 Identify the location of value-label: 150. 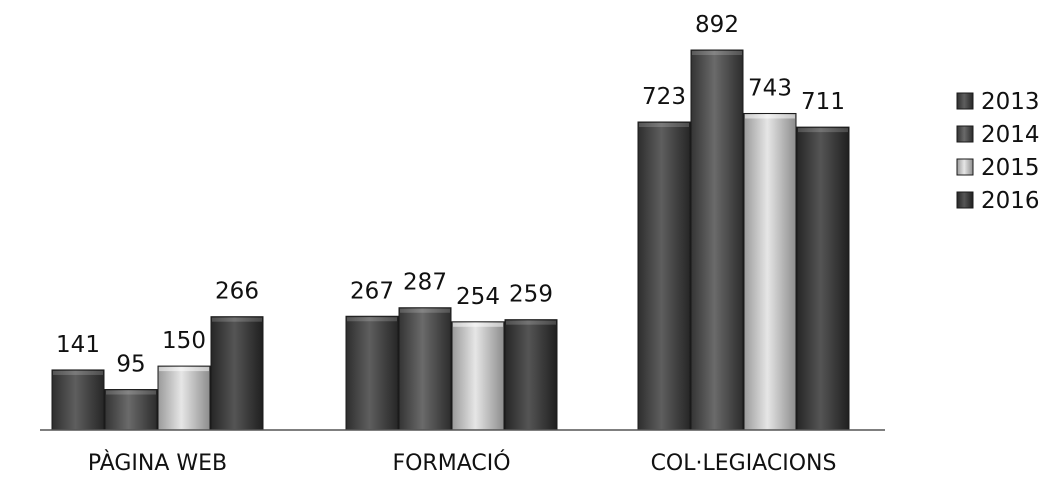
(184, 341).